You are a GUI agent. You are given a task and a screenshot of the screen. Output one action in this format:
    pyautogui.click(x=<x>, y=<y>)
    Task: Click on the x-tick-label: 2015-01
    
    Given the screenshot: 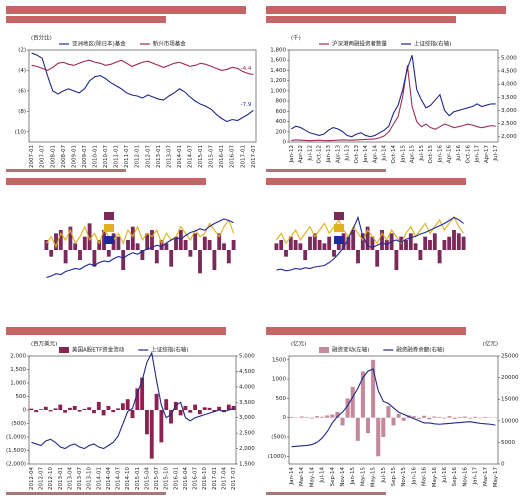 What is the action you would take?
    pyautogui.click(x=201, y=156)
    